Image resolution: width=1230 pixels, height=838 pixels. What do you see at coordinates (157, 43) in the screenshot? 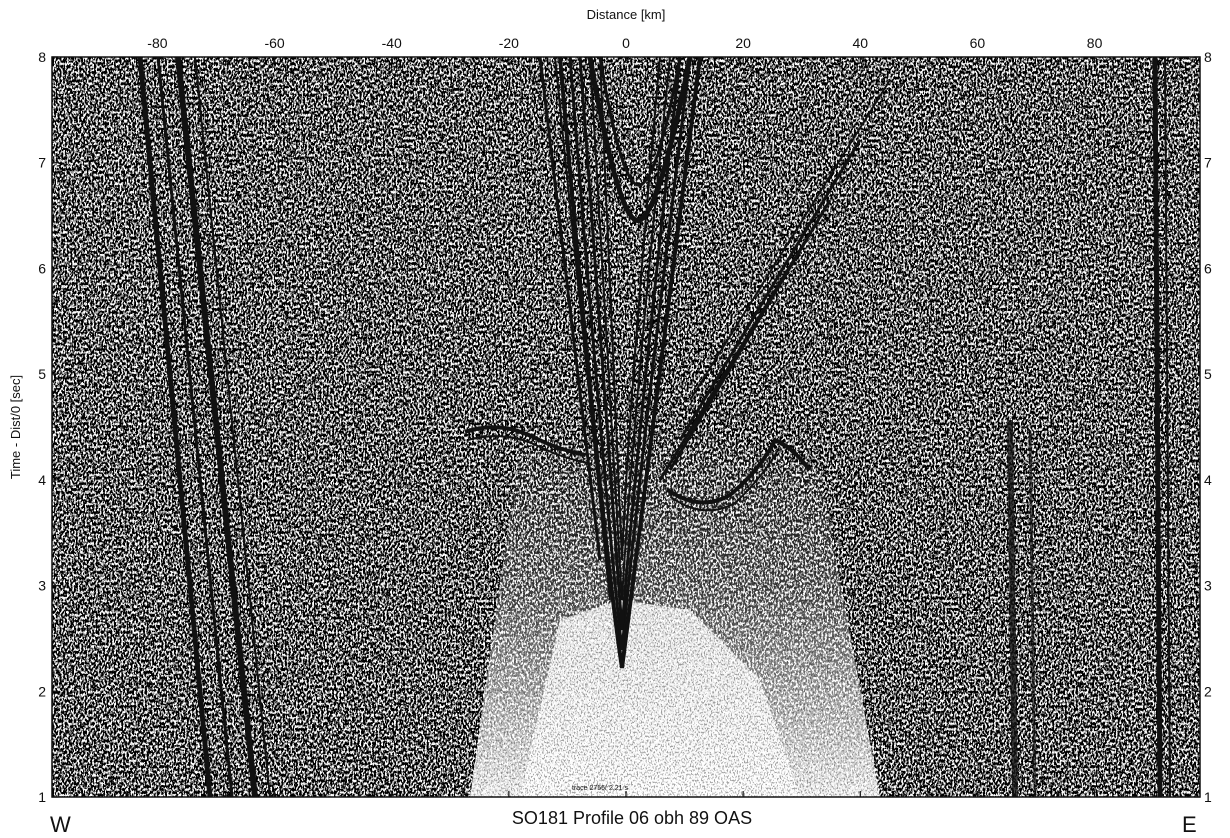
I see `x-tick-label: -80` at bounding box center [157, 43].